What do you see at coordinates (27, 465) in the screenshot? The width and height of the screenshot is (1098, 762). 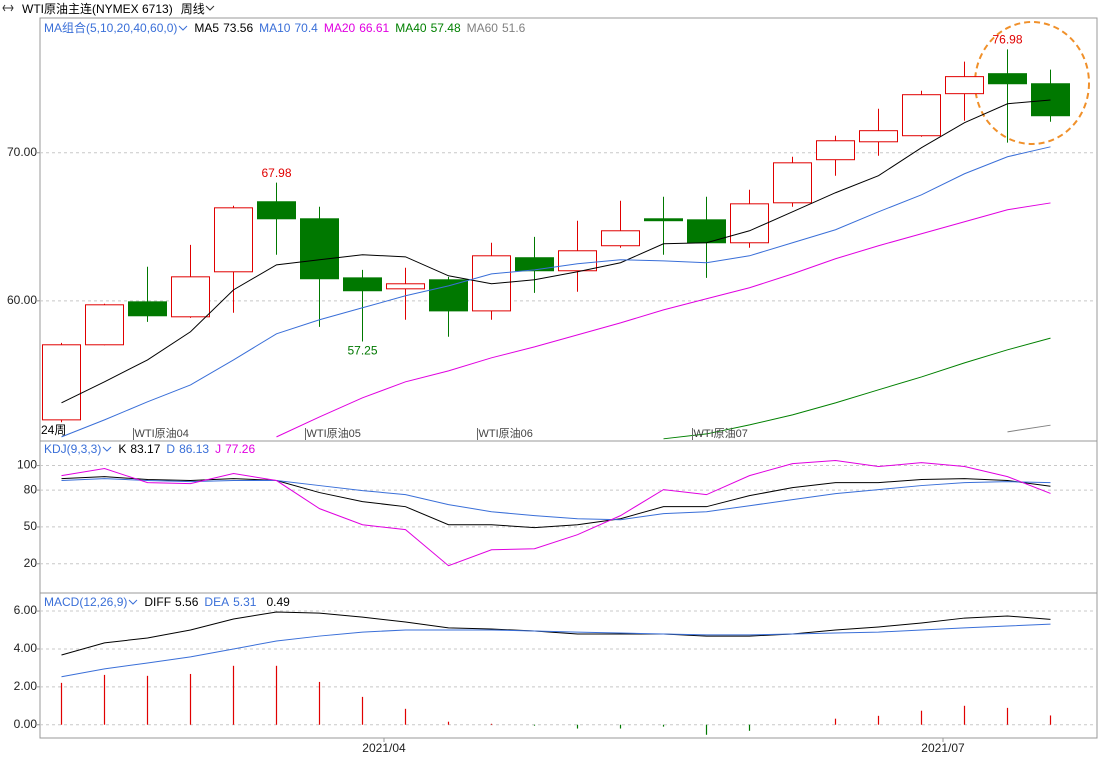 I see `y-tick-label: 100` at bounding box center [27, 465].